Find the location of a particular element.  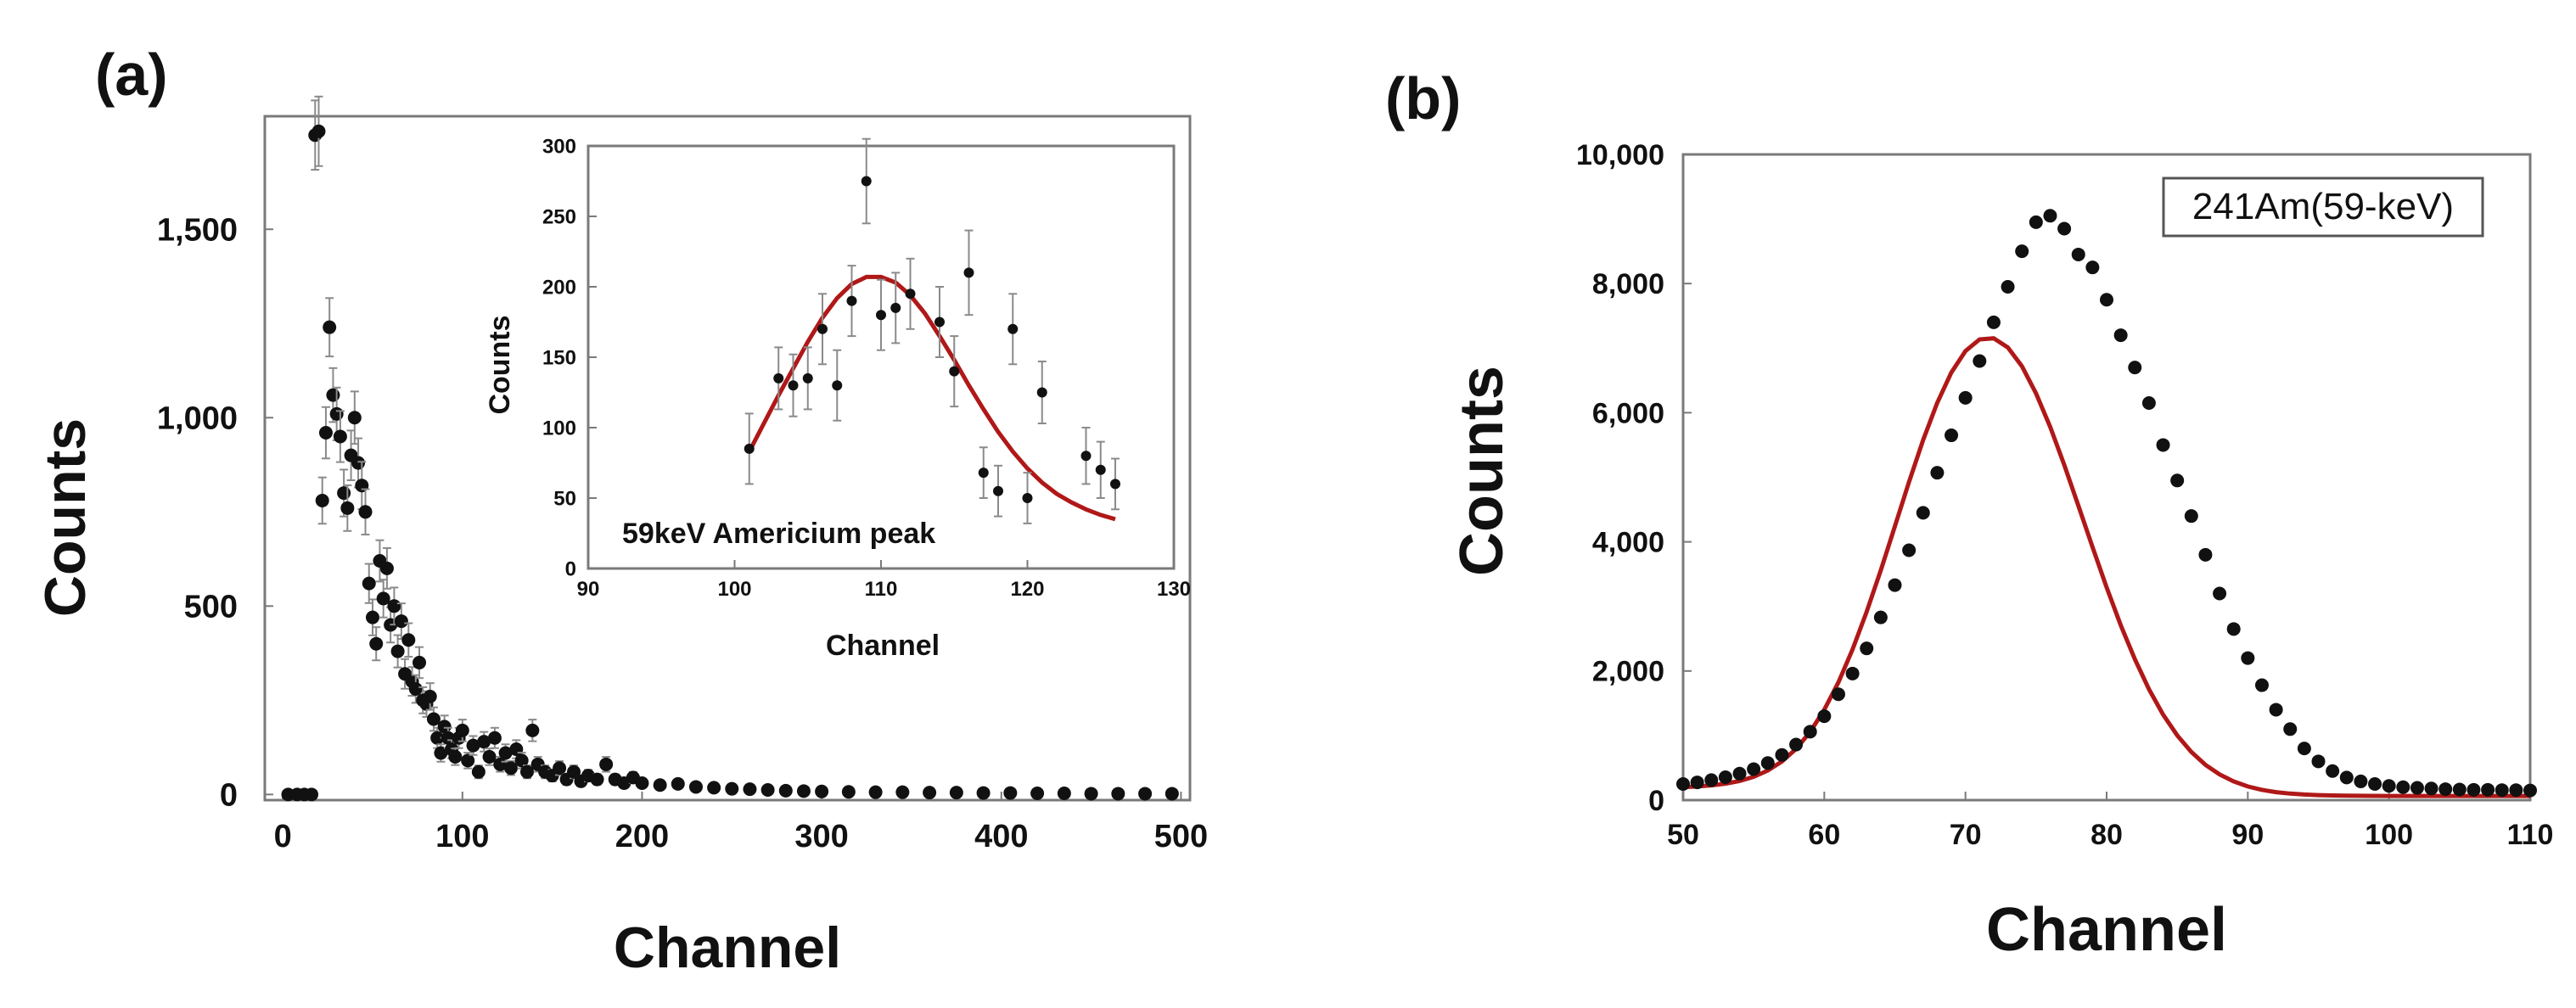

chart-b-x-tick-label: 90 is located at coordinates (2247, 835).